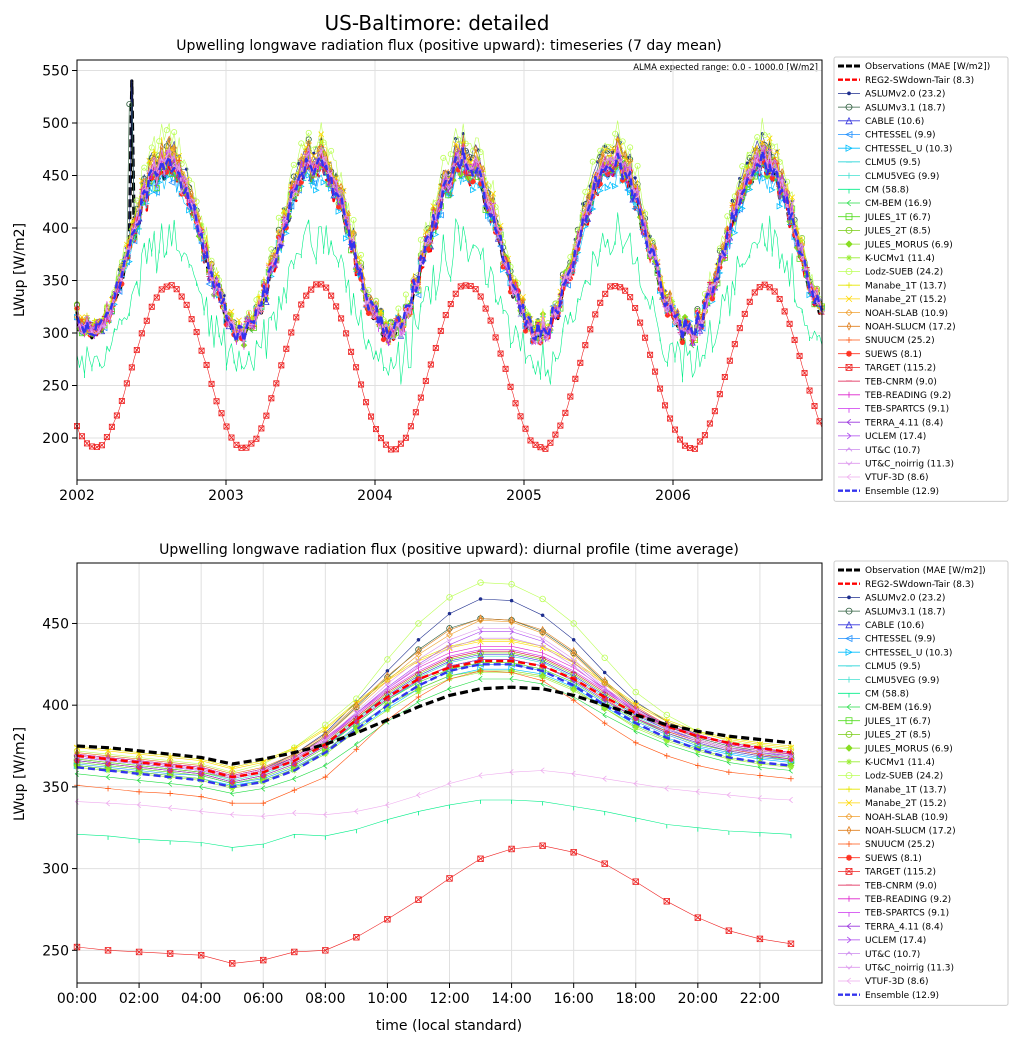 This screenshot has width=1020, height=1044. What do you see at coordinates (55, 177) in the screenshot?
I see `timeseries-y-tick-label: 450` at bounding box center [55, 177].